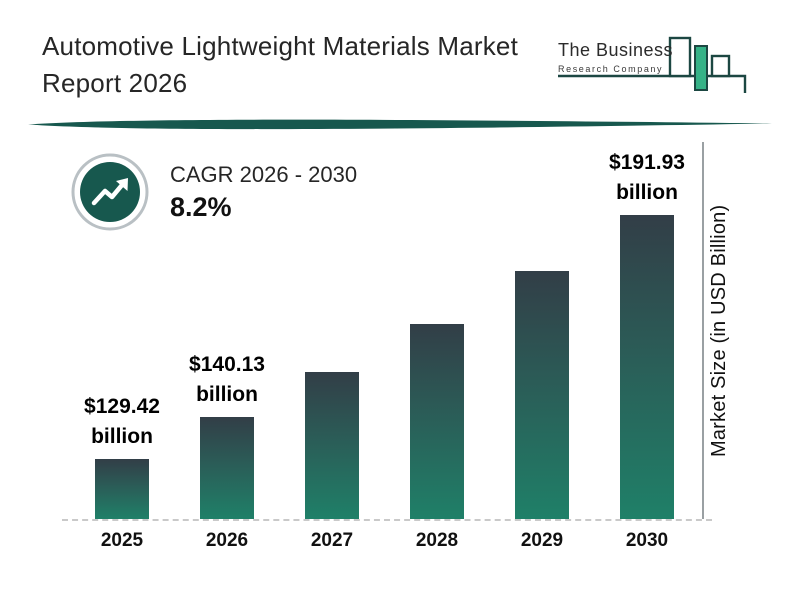 The width and height of the screenshot is (800, 600). Describe the element at coordinates (611, 69) in the screenshot. I see `logo-name-line2: Research Company` at that location.